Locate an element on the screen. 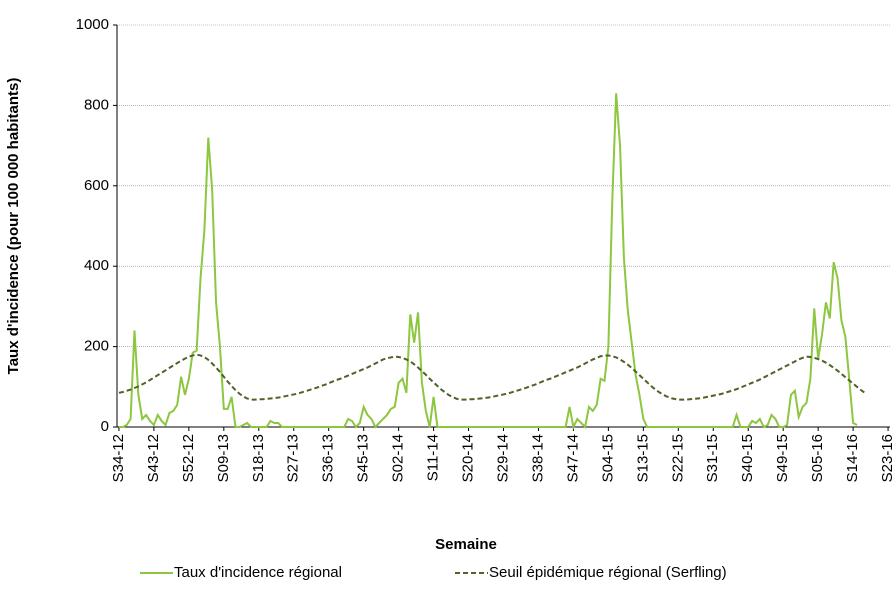 The image size is (892, 589). x-tick-label: S09-13 is located at coordinates (223, 458).